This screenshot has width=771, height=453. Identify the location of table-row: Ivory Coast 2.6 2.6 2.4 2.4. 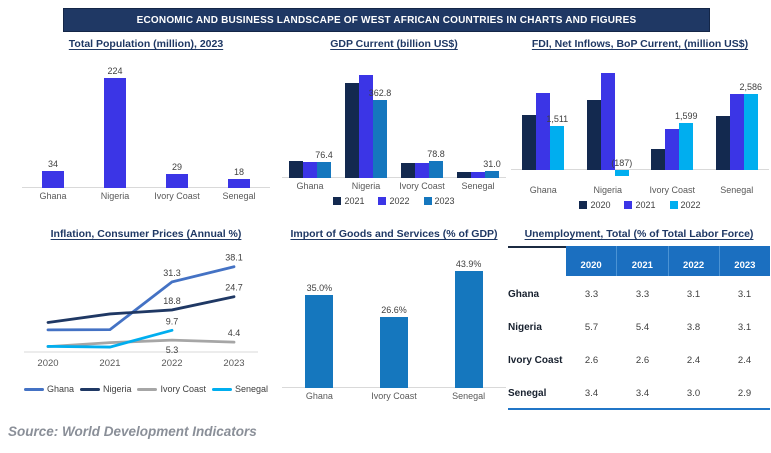
(639, 360).